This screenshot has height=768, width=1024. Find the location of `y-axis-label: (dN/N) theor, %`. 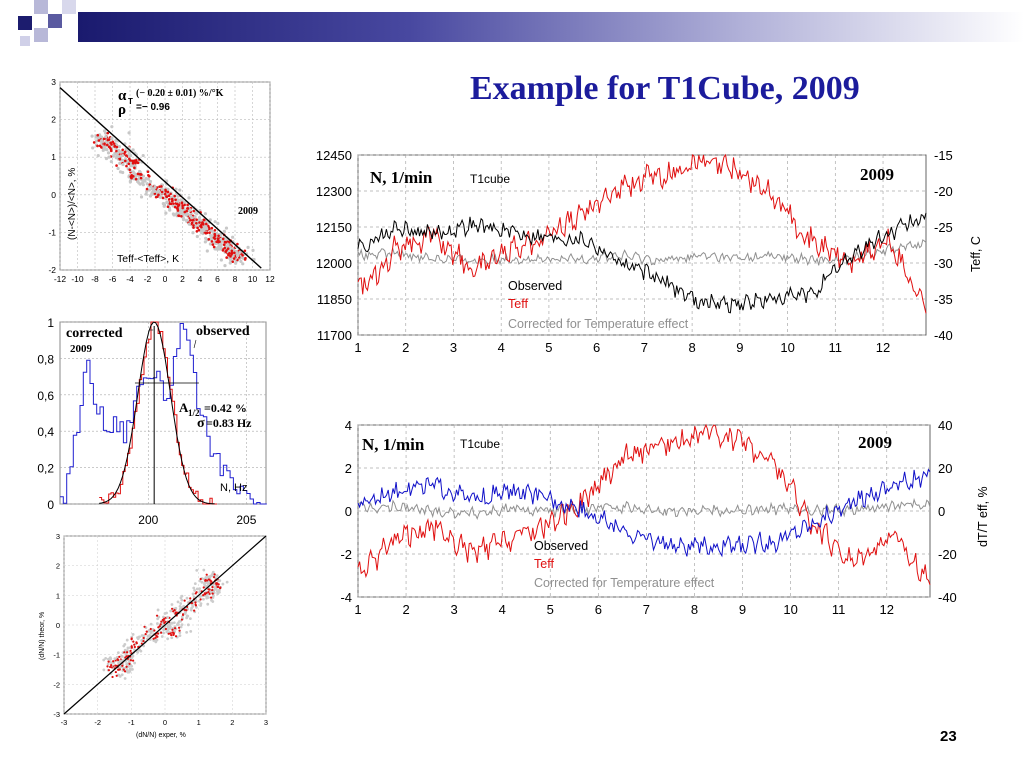

y-axis-label: (dN/N) theor, % is located at coordinates (42, 636).